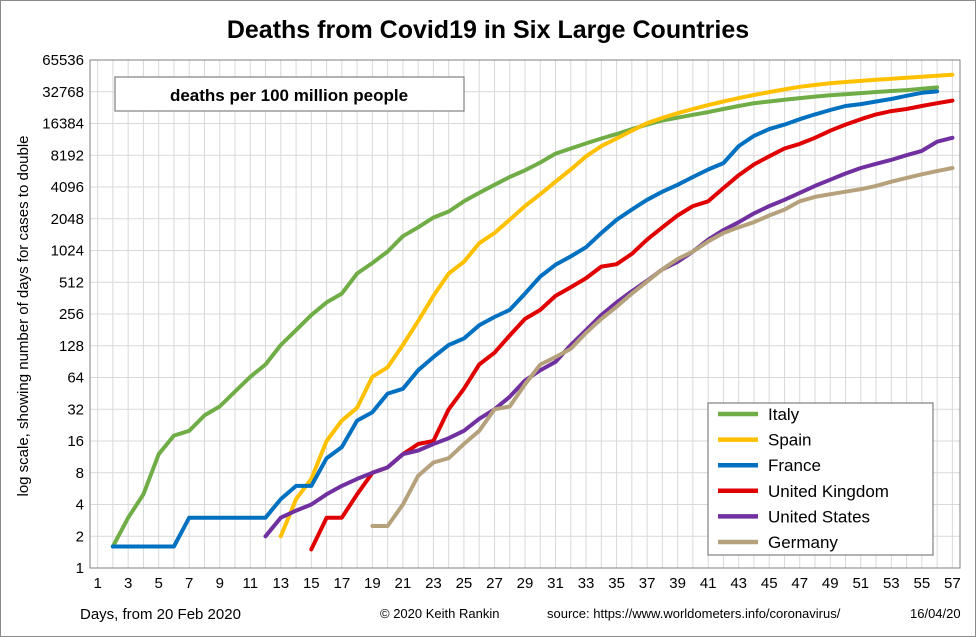 The height and width of the screenshot is (637, 976). What do you see at coordinates (80, 505) in the screenshot?
I see `y-tick-label: 4` at bounding box center [80, 505].